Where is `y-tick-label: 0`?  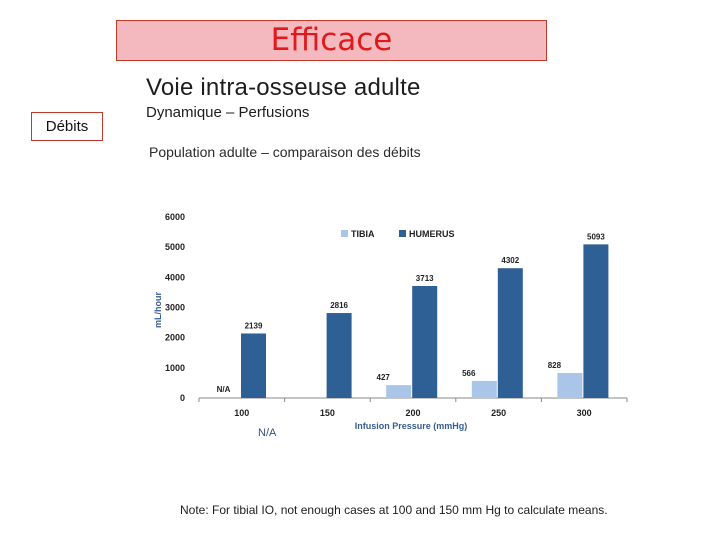
y-tick-label: 0 is located at coordinates (182, 398).